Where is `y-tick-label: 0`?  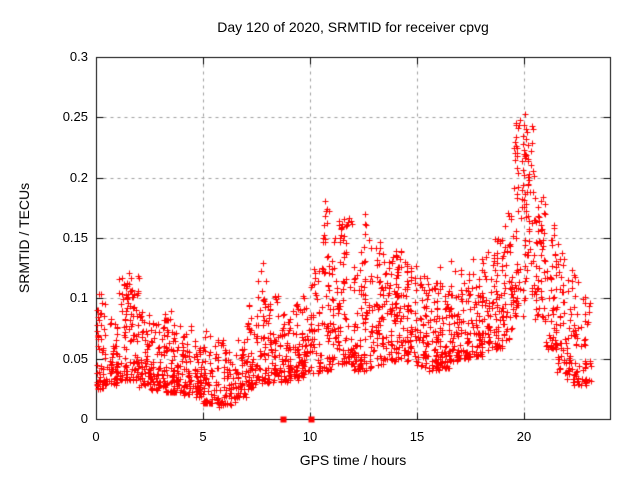 y-tick-label: 0 is located at coordinates (84, 418).